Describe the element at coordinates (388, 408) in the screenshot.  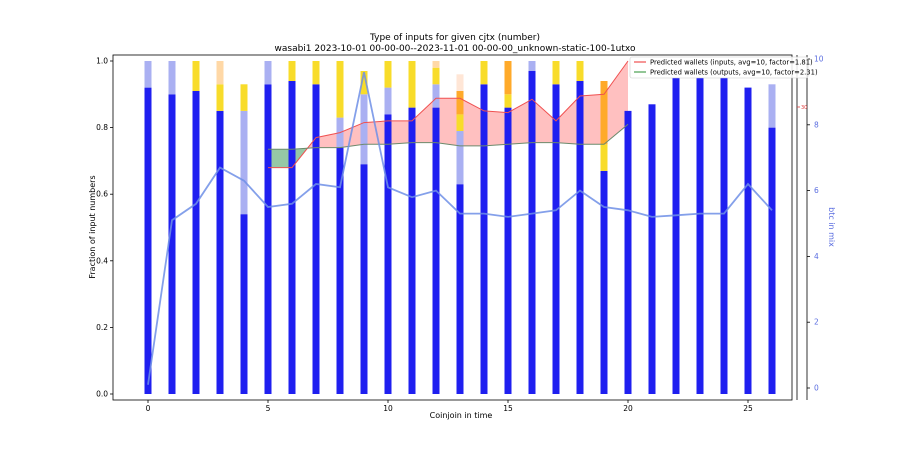
I see `x-tick-label: 10` at that location.